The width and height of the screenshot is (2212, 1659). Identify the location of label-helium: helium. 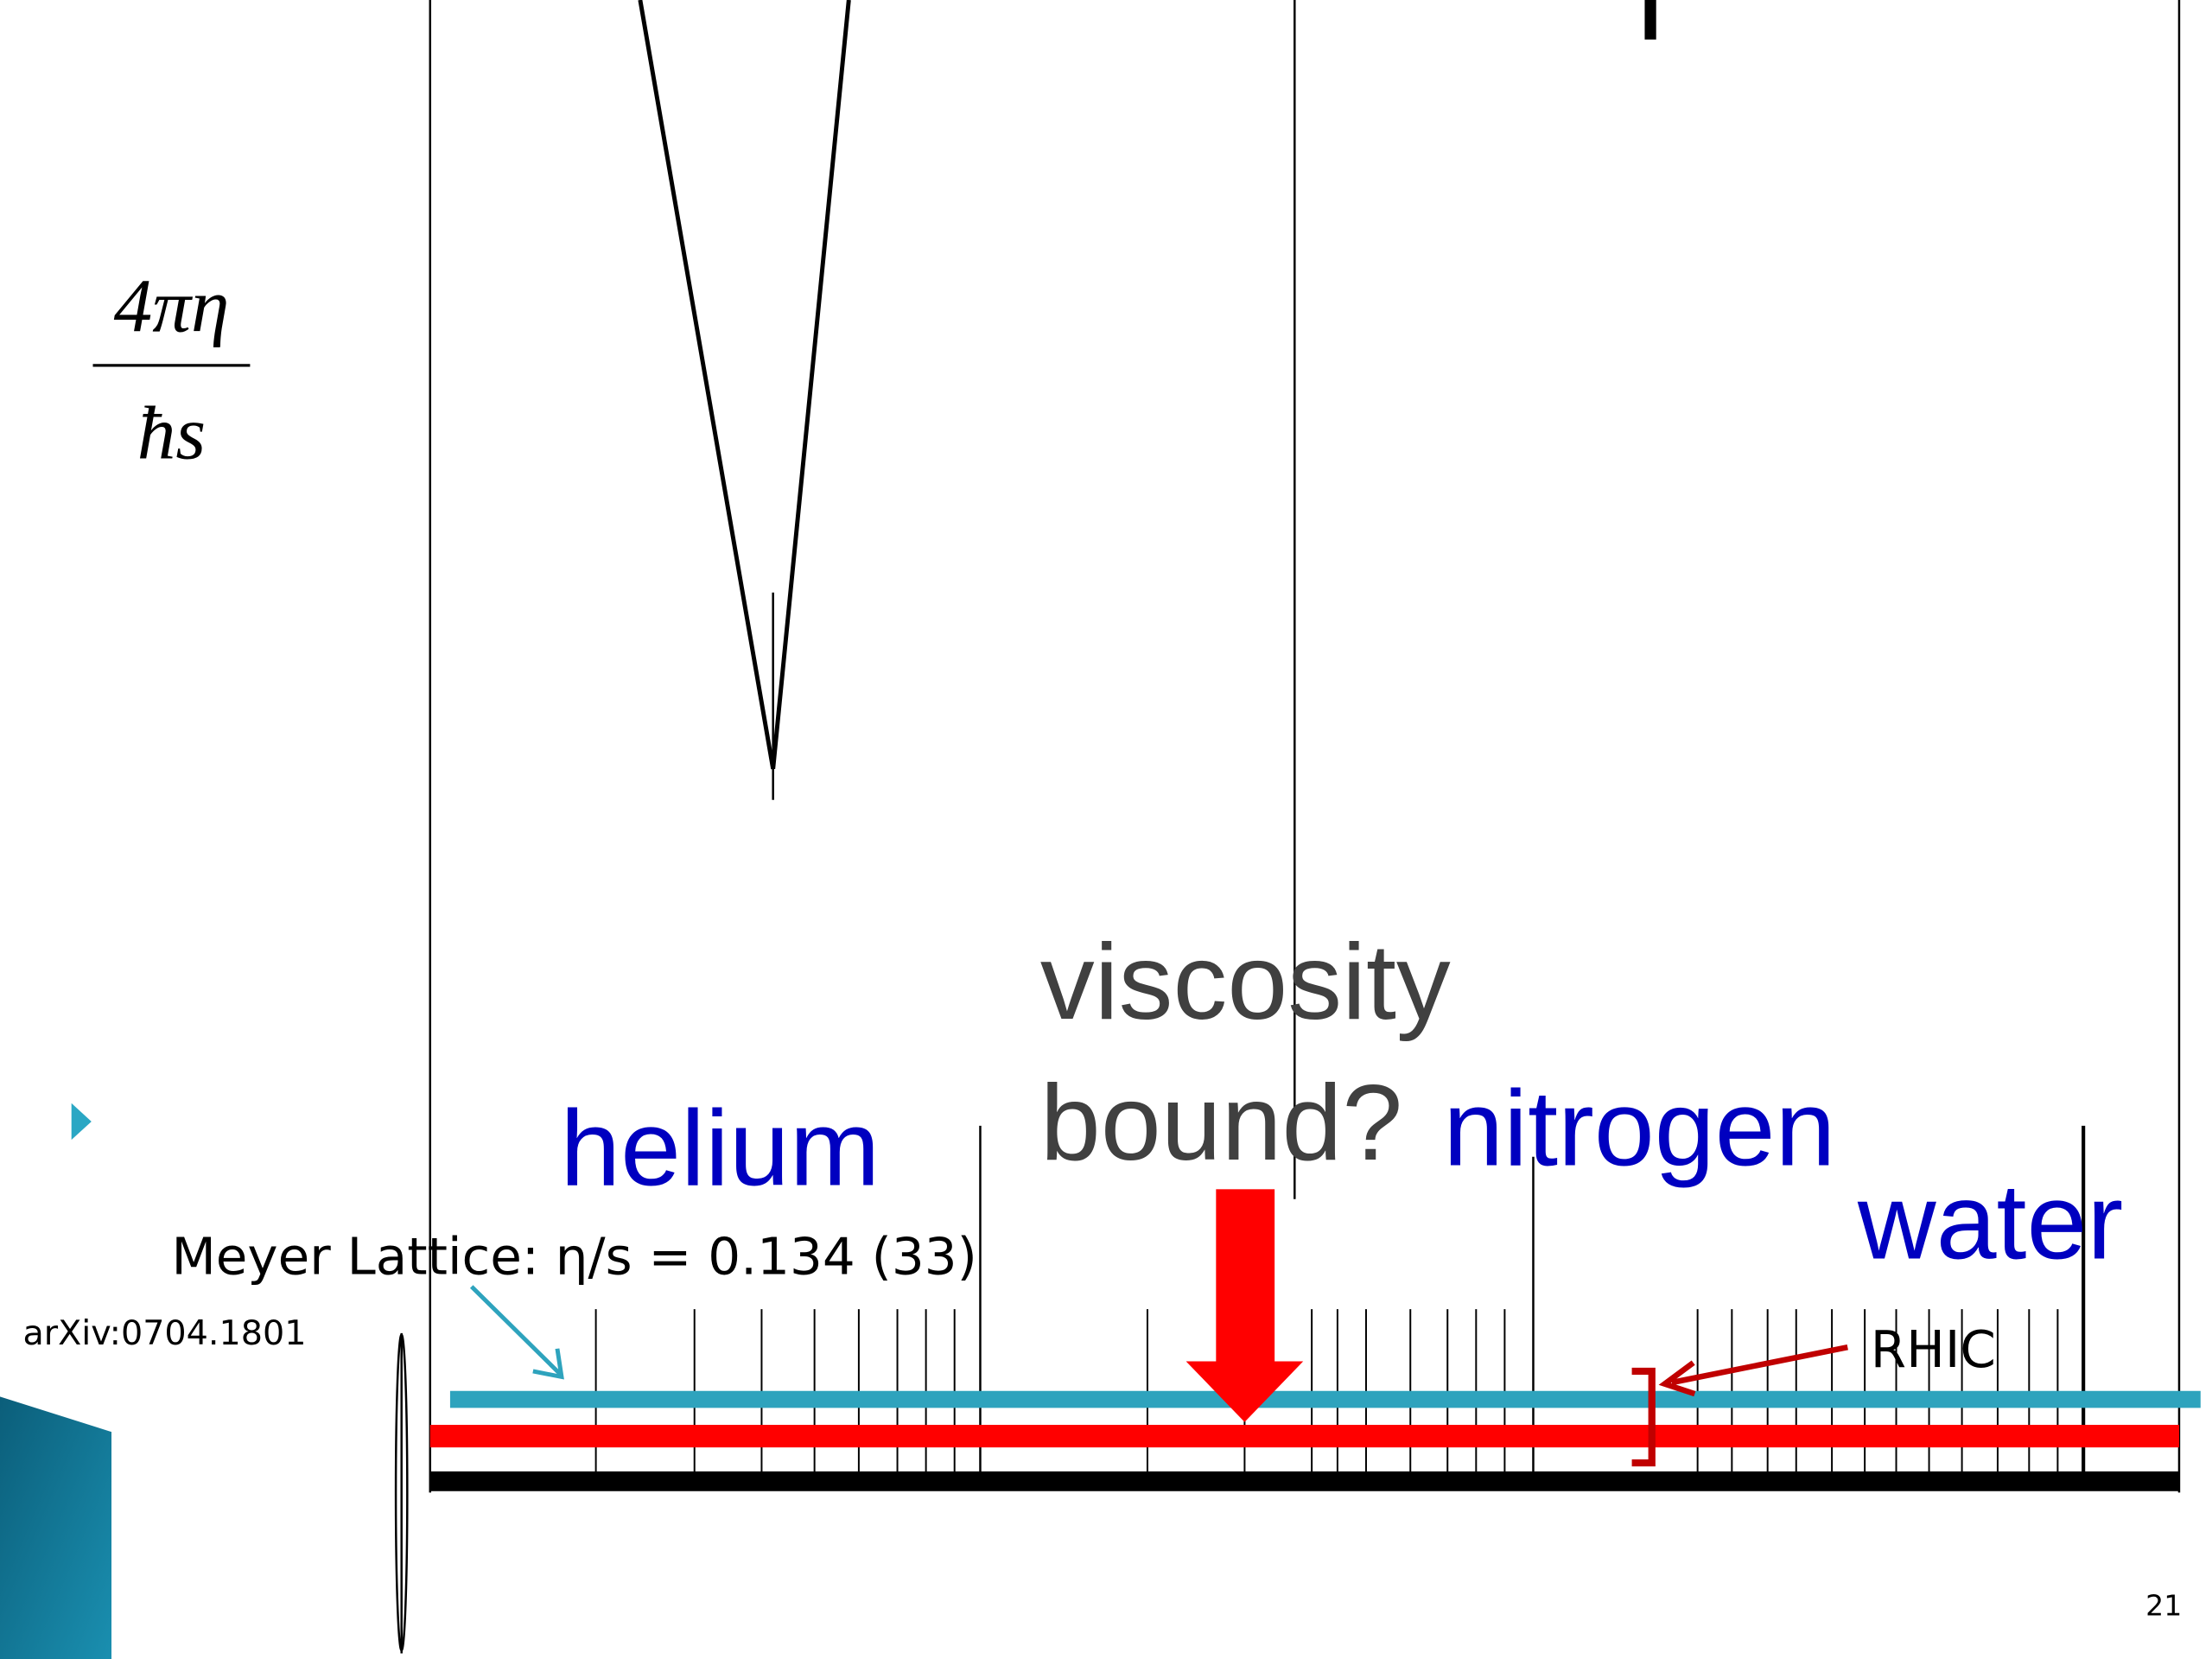
(720, 1148).